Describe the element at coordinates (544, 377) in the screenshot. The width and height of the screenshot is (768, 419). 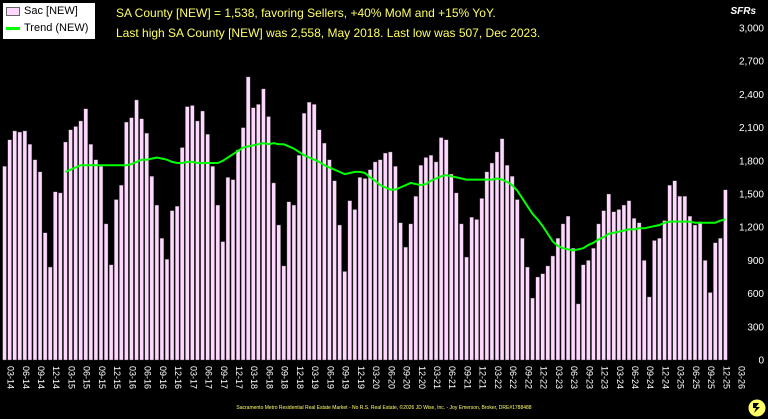
I see `x-tick-label: 12-22` at that location.